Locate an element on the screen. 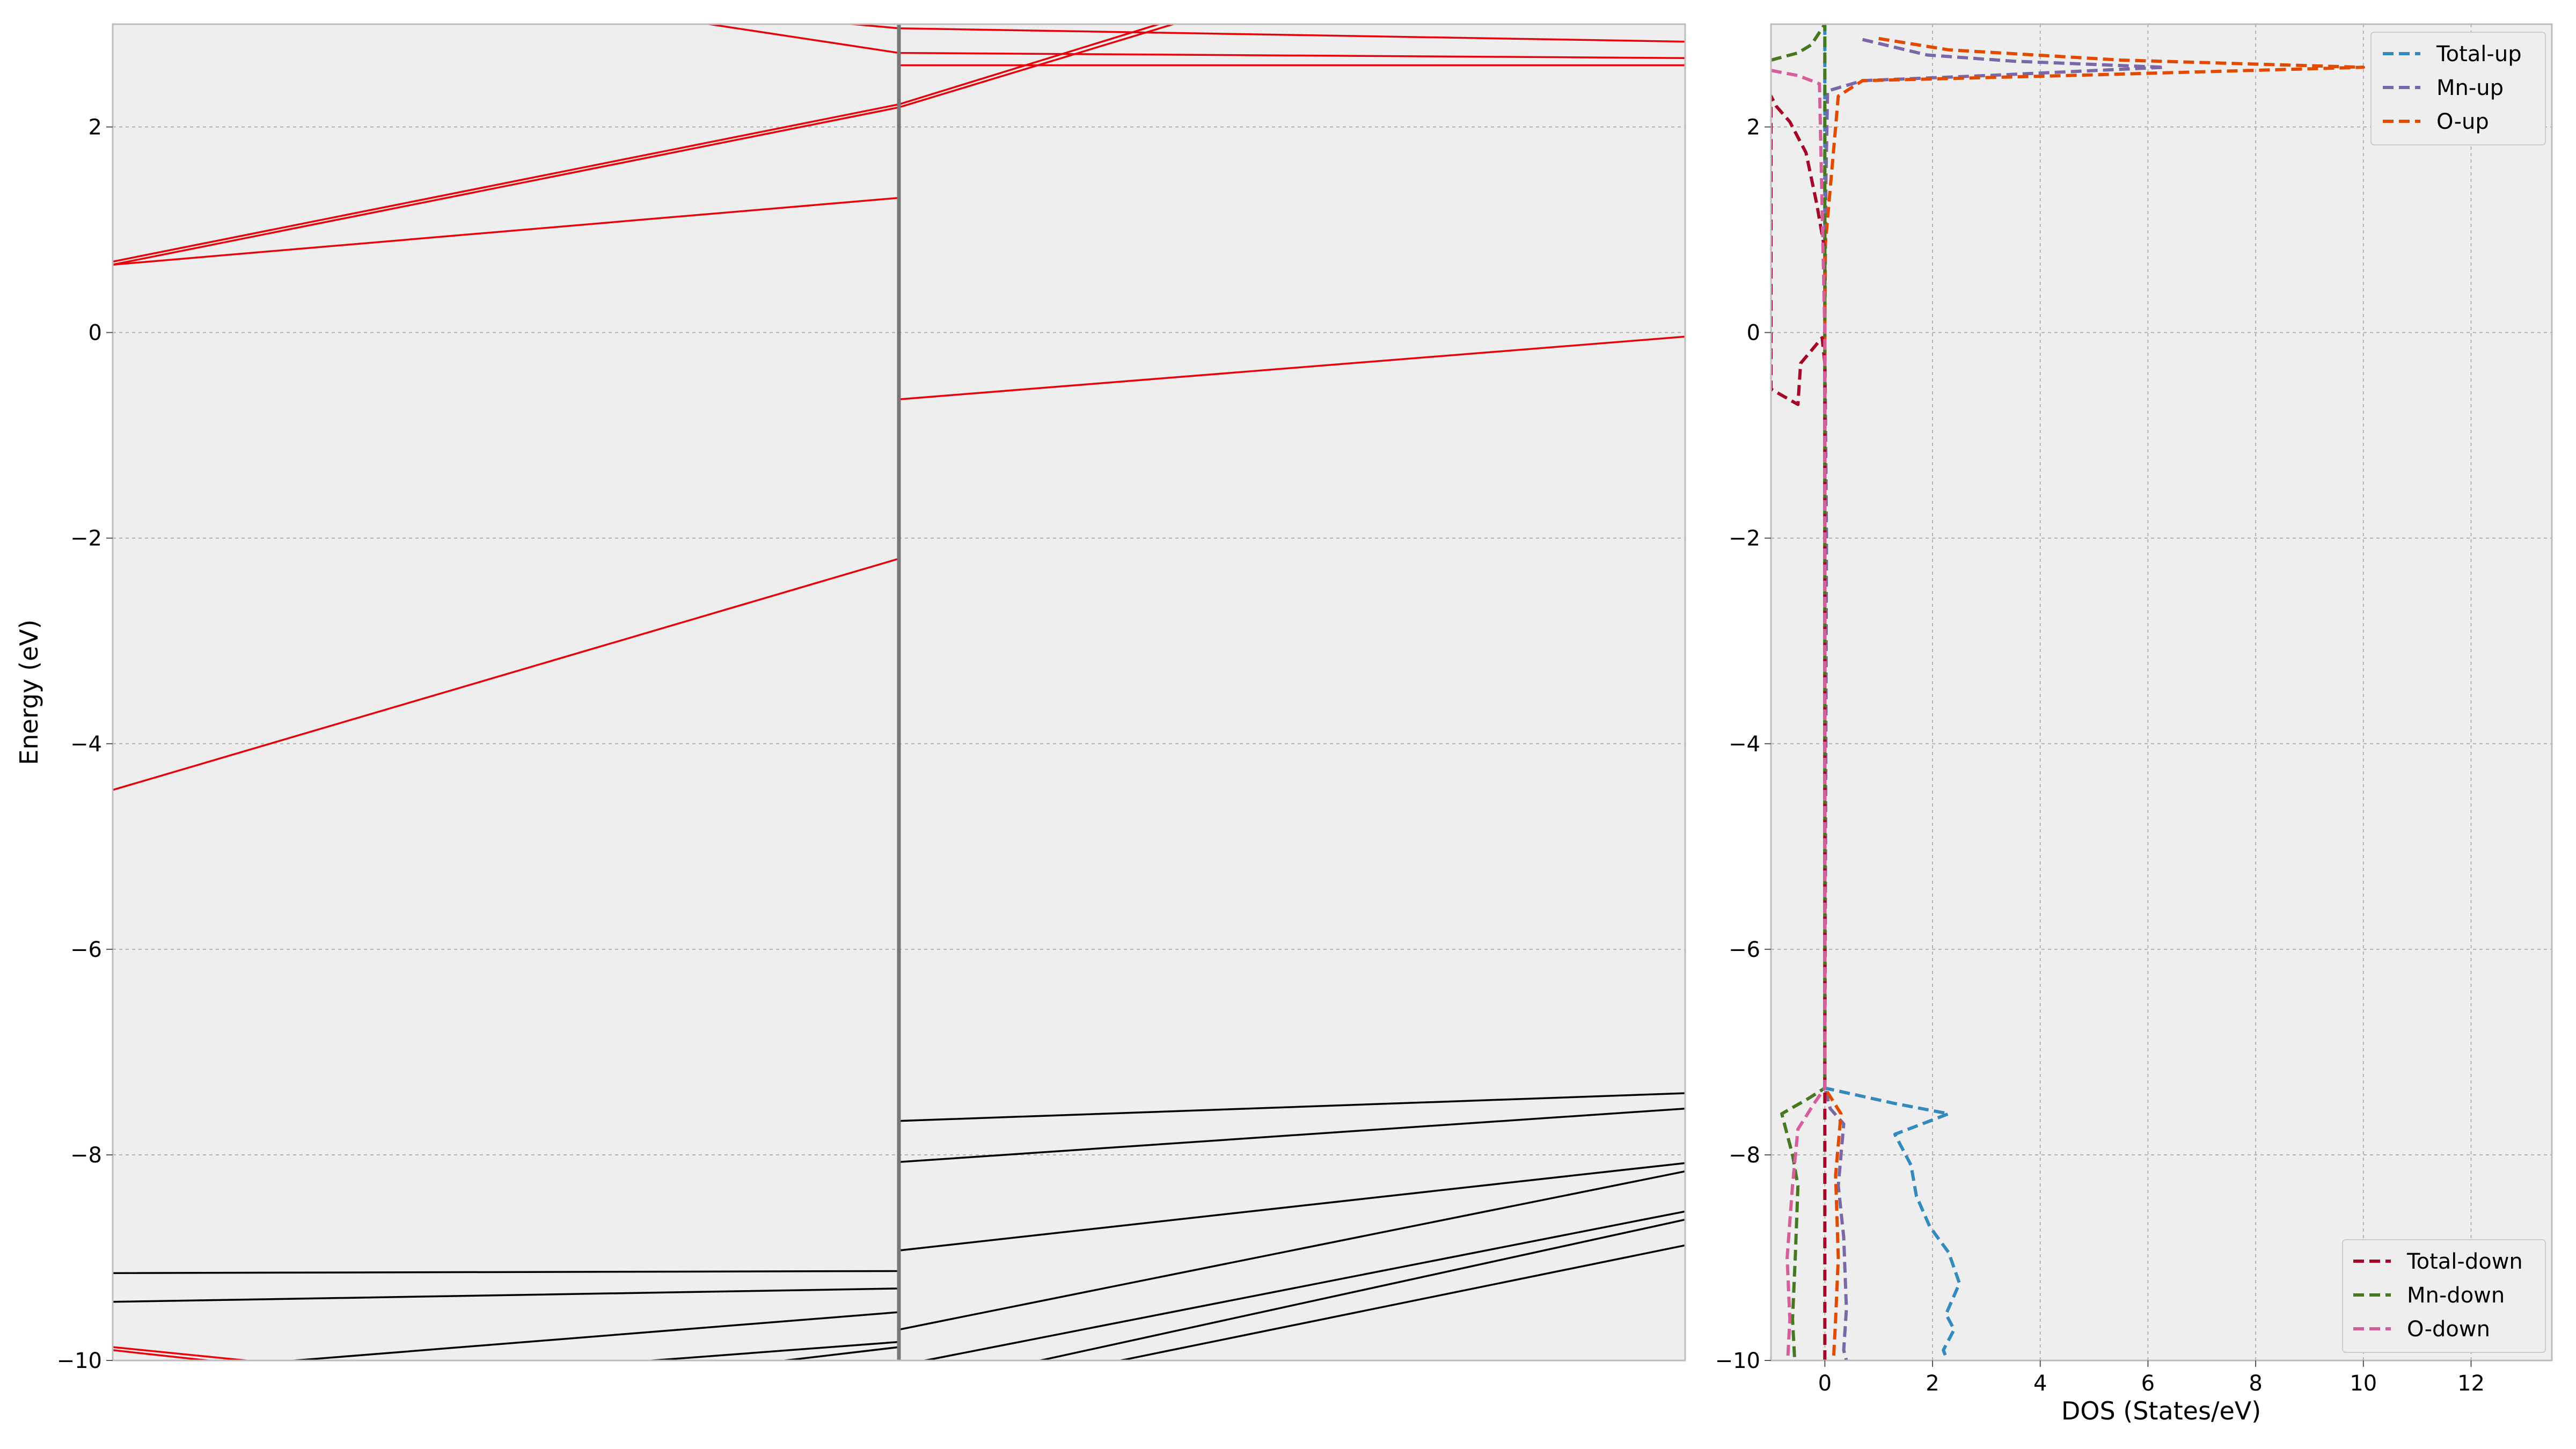  dos-x-tick-label: 10 is located at coordinates (2363, 1383).